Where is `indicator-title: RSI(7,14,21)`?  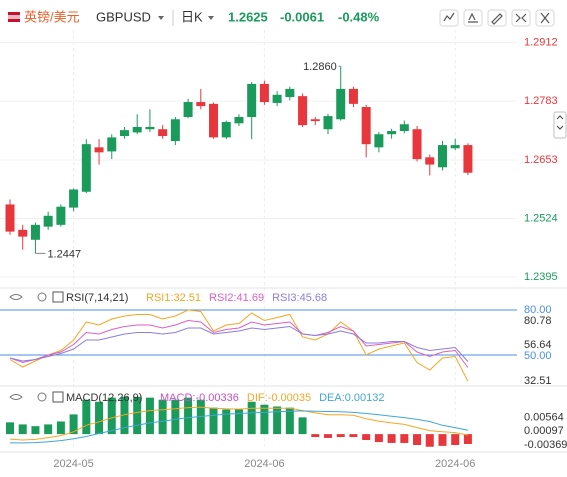 indicator-title: RSI(7,14,21) is located at coordinates (97, 298).